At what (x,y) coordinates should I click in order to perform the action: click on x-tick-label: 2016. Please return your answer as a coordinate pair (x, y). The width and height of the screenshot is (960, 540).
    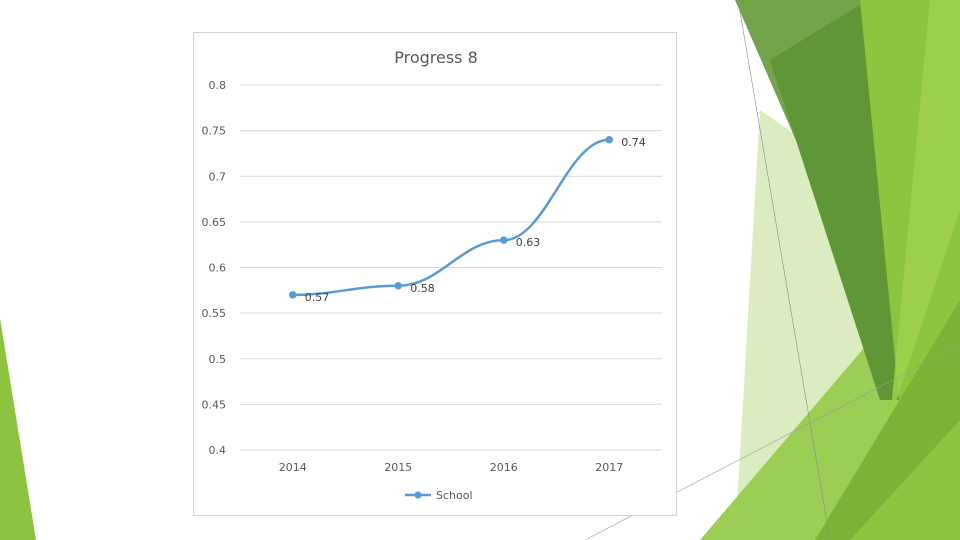
    Looking at the image, I should click on (504, 467).